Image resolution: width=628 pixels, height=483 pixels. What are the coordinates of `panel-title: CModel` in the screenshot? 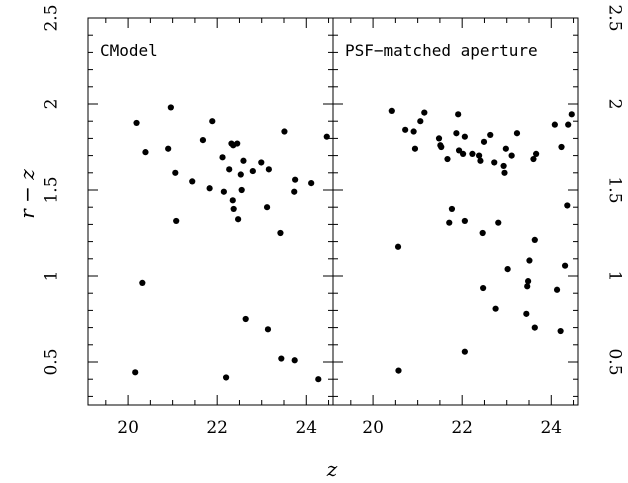 It's located at (129, 50).